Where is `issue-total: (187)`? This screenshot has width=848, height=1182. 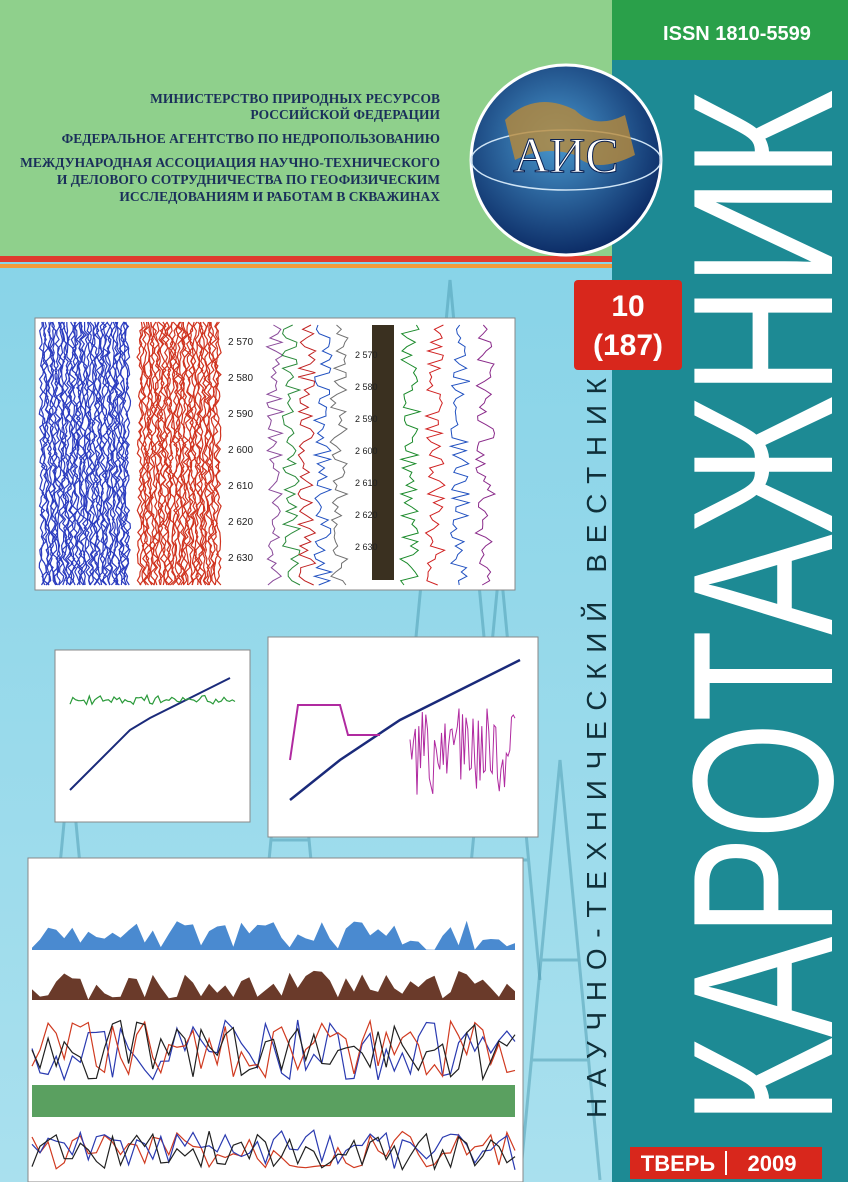 issue-total: (187) is located at coordinates (628, 345).